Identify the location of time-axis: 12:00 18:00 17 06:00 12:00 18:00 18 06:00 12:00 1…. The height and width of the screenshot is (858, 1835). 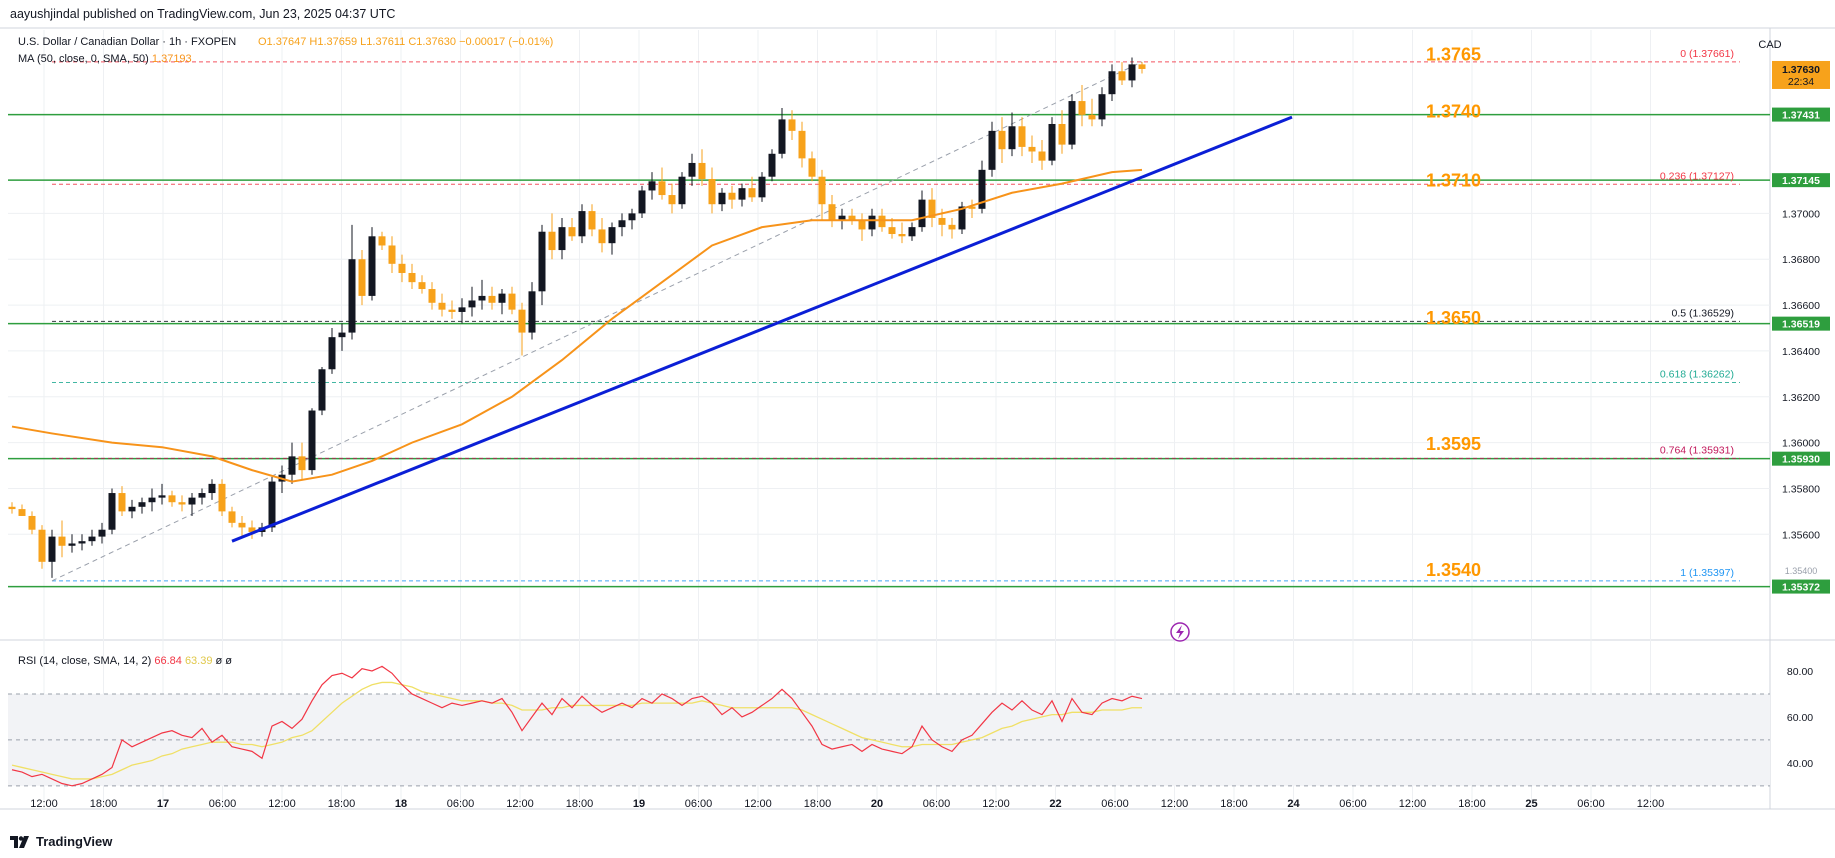
(847, 804).